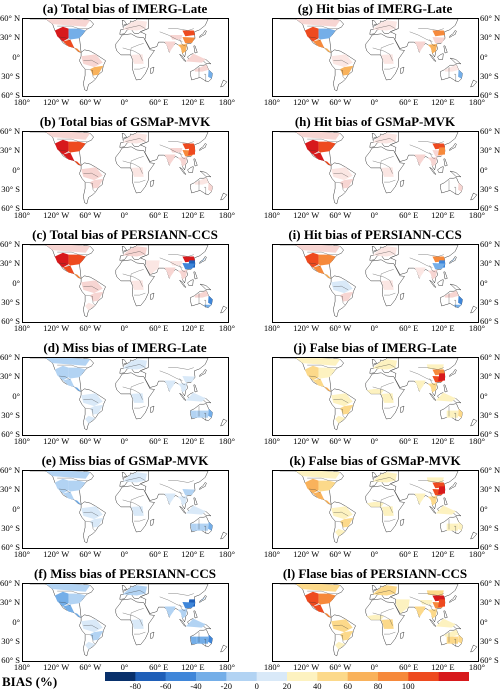  What do you see at coordinates (445, 397) in the screenshot?
I see `bias-region-indo` at bounding box center [445, 397].